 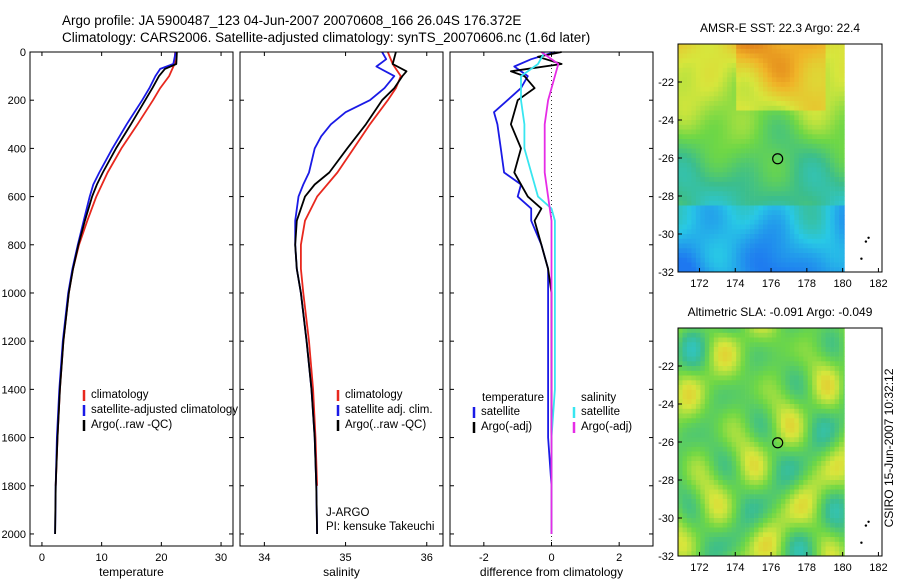 What do you see at coordinates (666, 159) in the screenshot?
I see `y-tick-label: -26` at bounding box center [666, 159].